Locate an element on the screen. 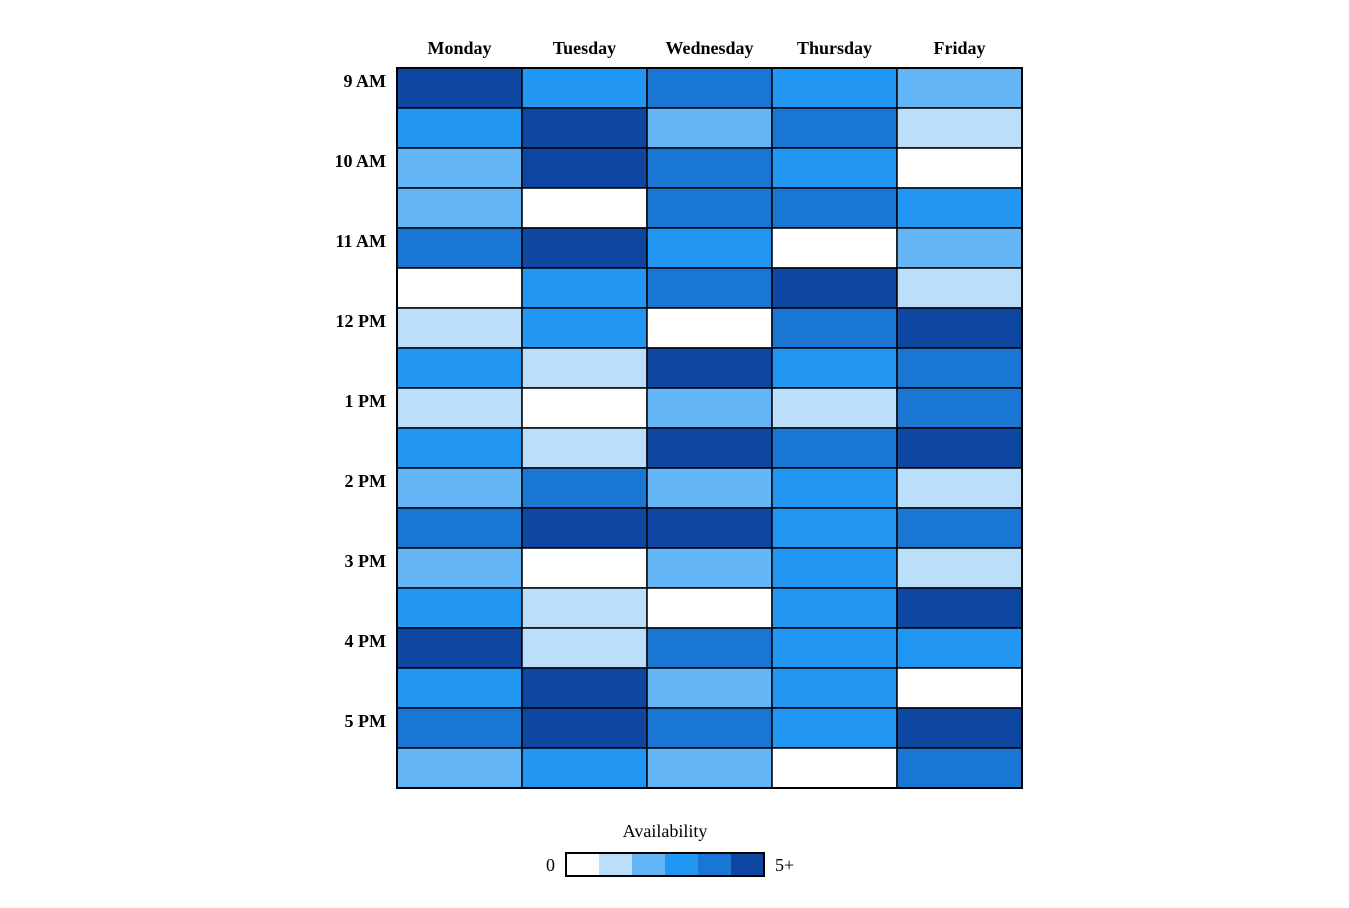 This screenshot has height=908, width=1349. time-row-labels: 9 AM 10 AM 11 AM 12 PM 1 PM 2 PM 3 PM 4 PM 5 PM is located at coordinates (361, 401).